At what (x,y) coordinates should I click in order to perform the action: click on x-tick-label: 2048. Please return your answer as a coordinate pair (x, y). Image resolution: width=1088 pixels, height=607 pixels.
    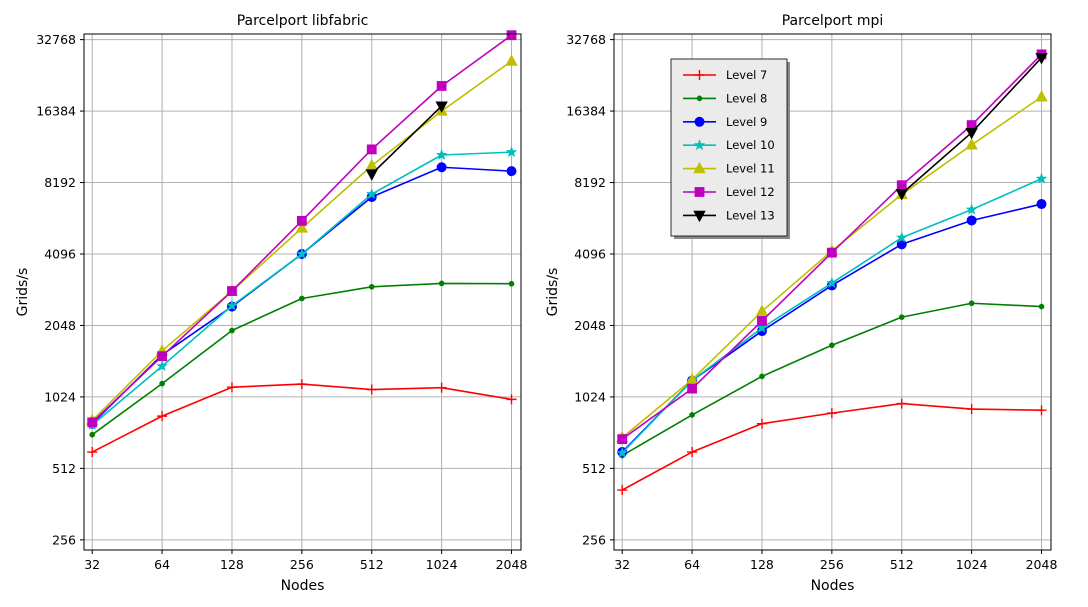
    Looking at the image, I should click on (512, 564).